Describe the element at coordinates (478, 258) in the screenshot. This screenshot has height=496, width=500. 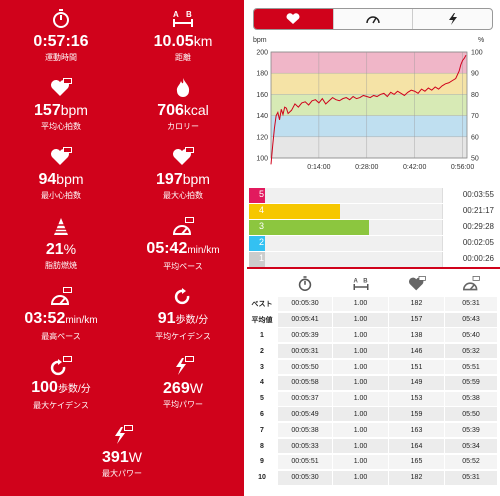
I see `zone-time: 00:00:26` at that location.